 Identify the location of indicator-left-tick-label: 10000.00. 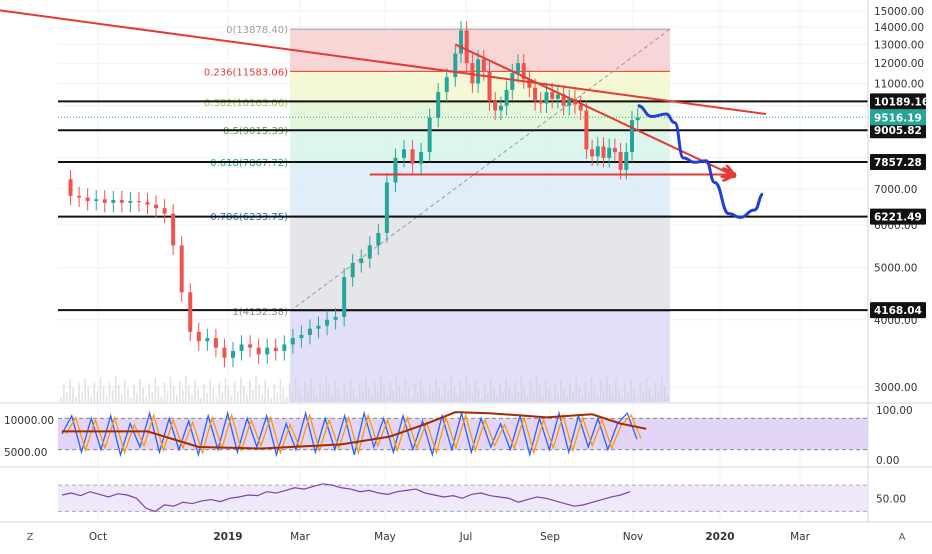
(29, 421).